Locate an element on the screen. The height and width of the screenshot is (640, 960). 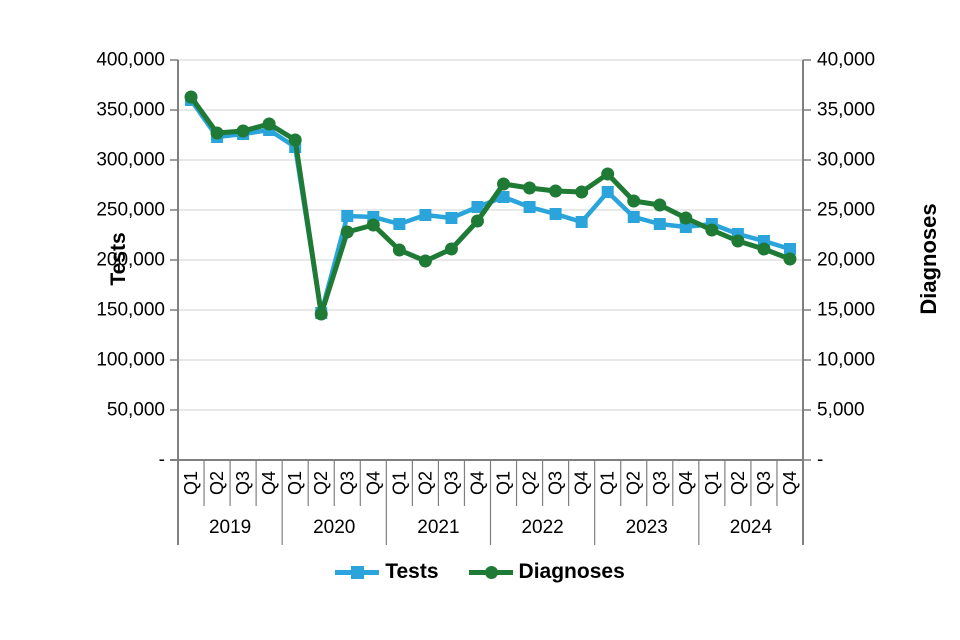
left-axis-tick-label: 350,000 is located at coordinates (130, 110).